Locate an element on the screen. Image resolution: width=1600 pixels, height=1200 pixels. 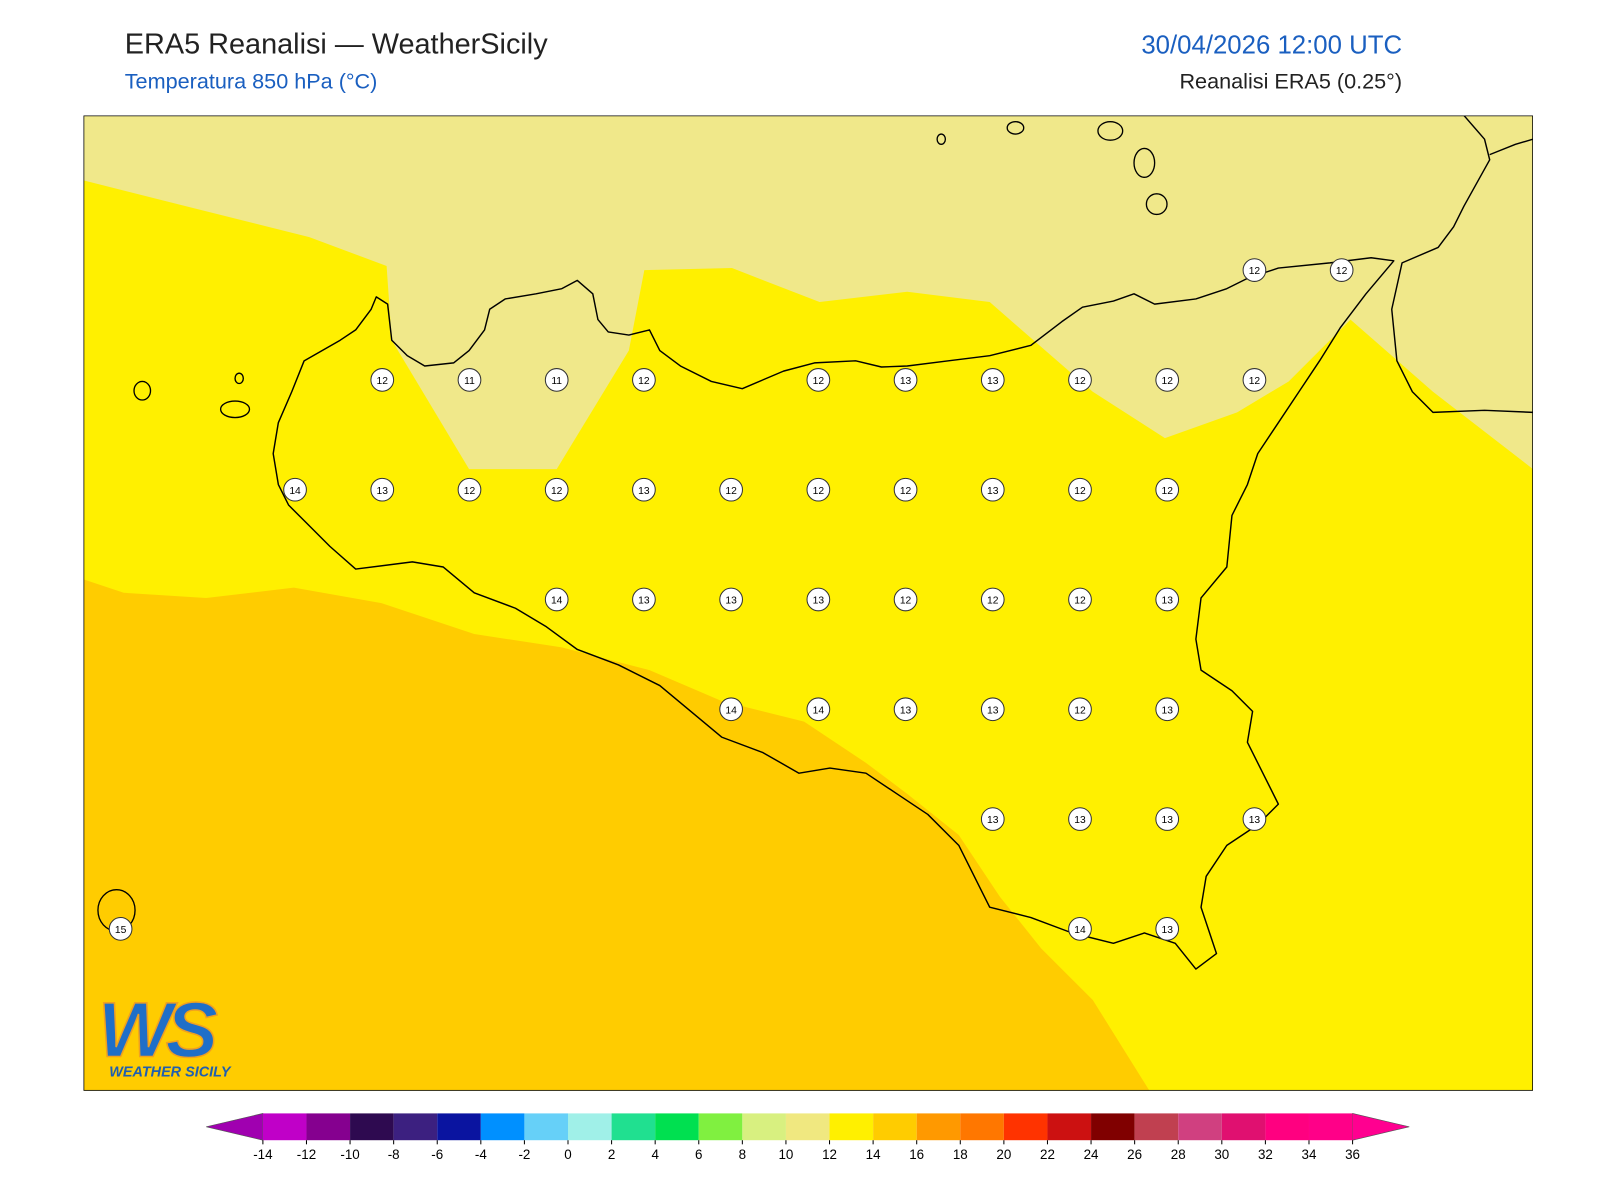
subtitle: Temperatura 850 hPa (°C) is located at coordinates (251, 81).